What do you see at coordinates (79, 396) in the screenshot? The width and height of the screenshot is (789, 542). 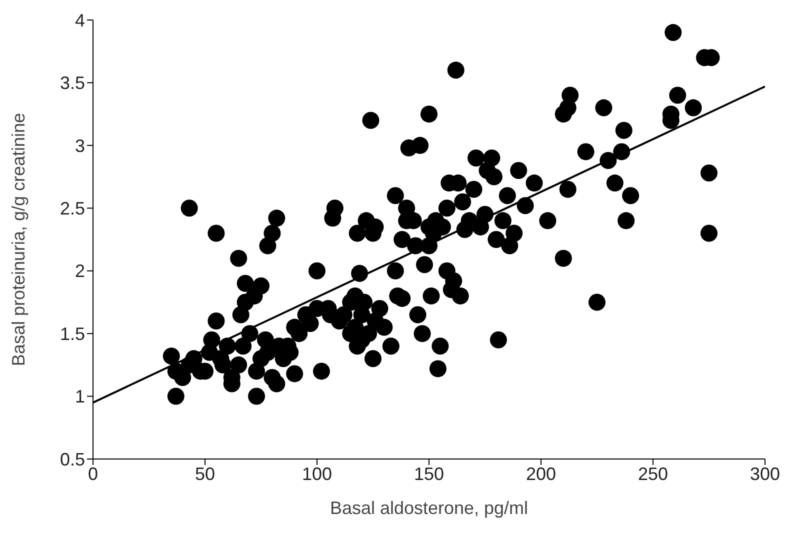 I see `y-tick-label: 1` at bounding box center [79, 396].